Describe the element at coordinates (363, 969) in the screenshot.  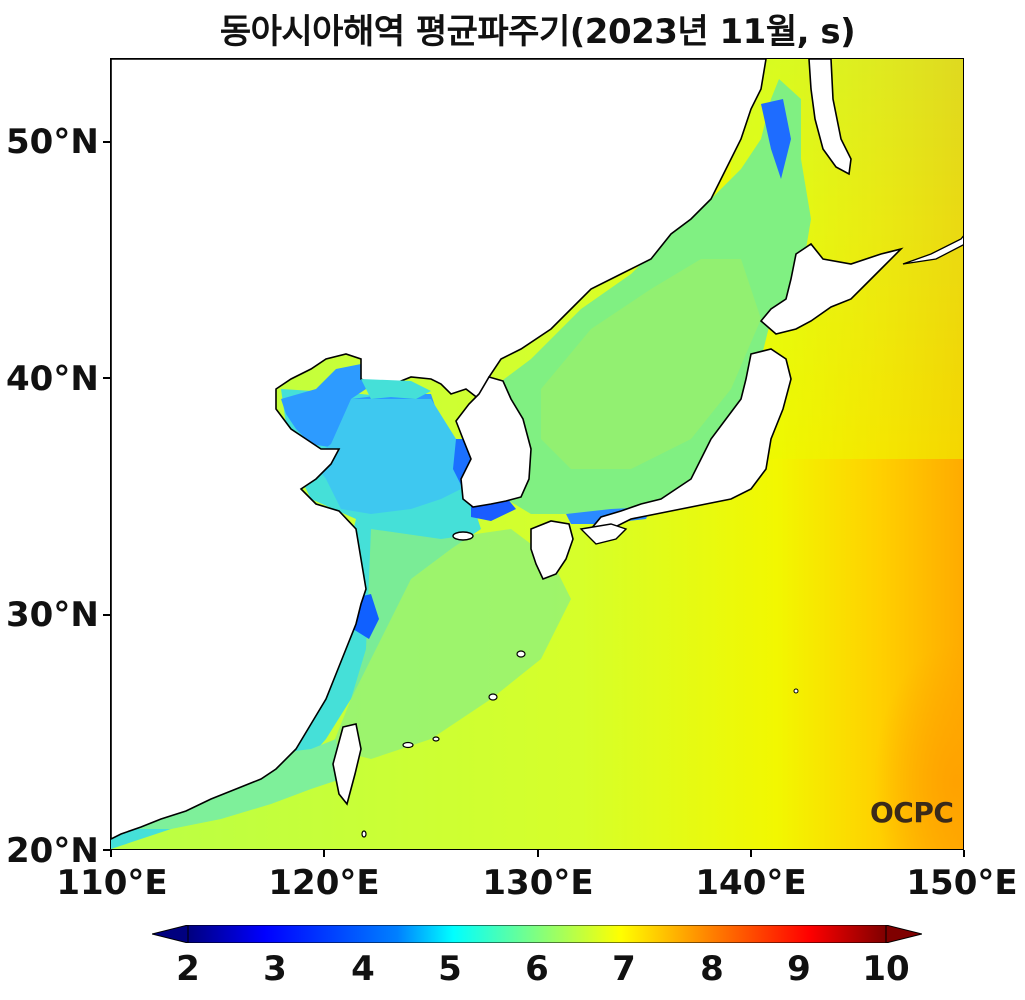
I see `colorbar-label-4: 4` at that location.